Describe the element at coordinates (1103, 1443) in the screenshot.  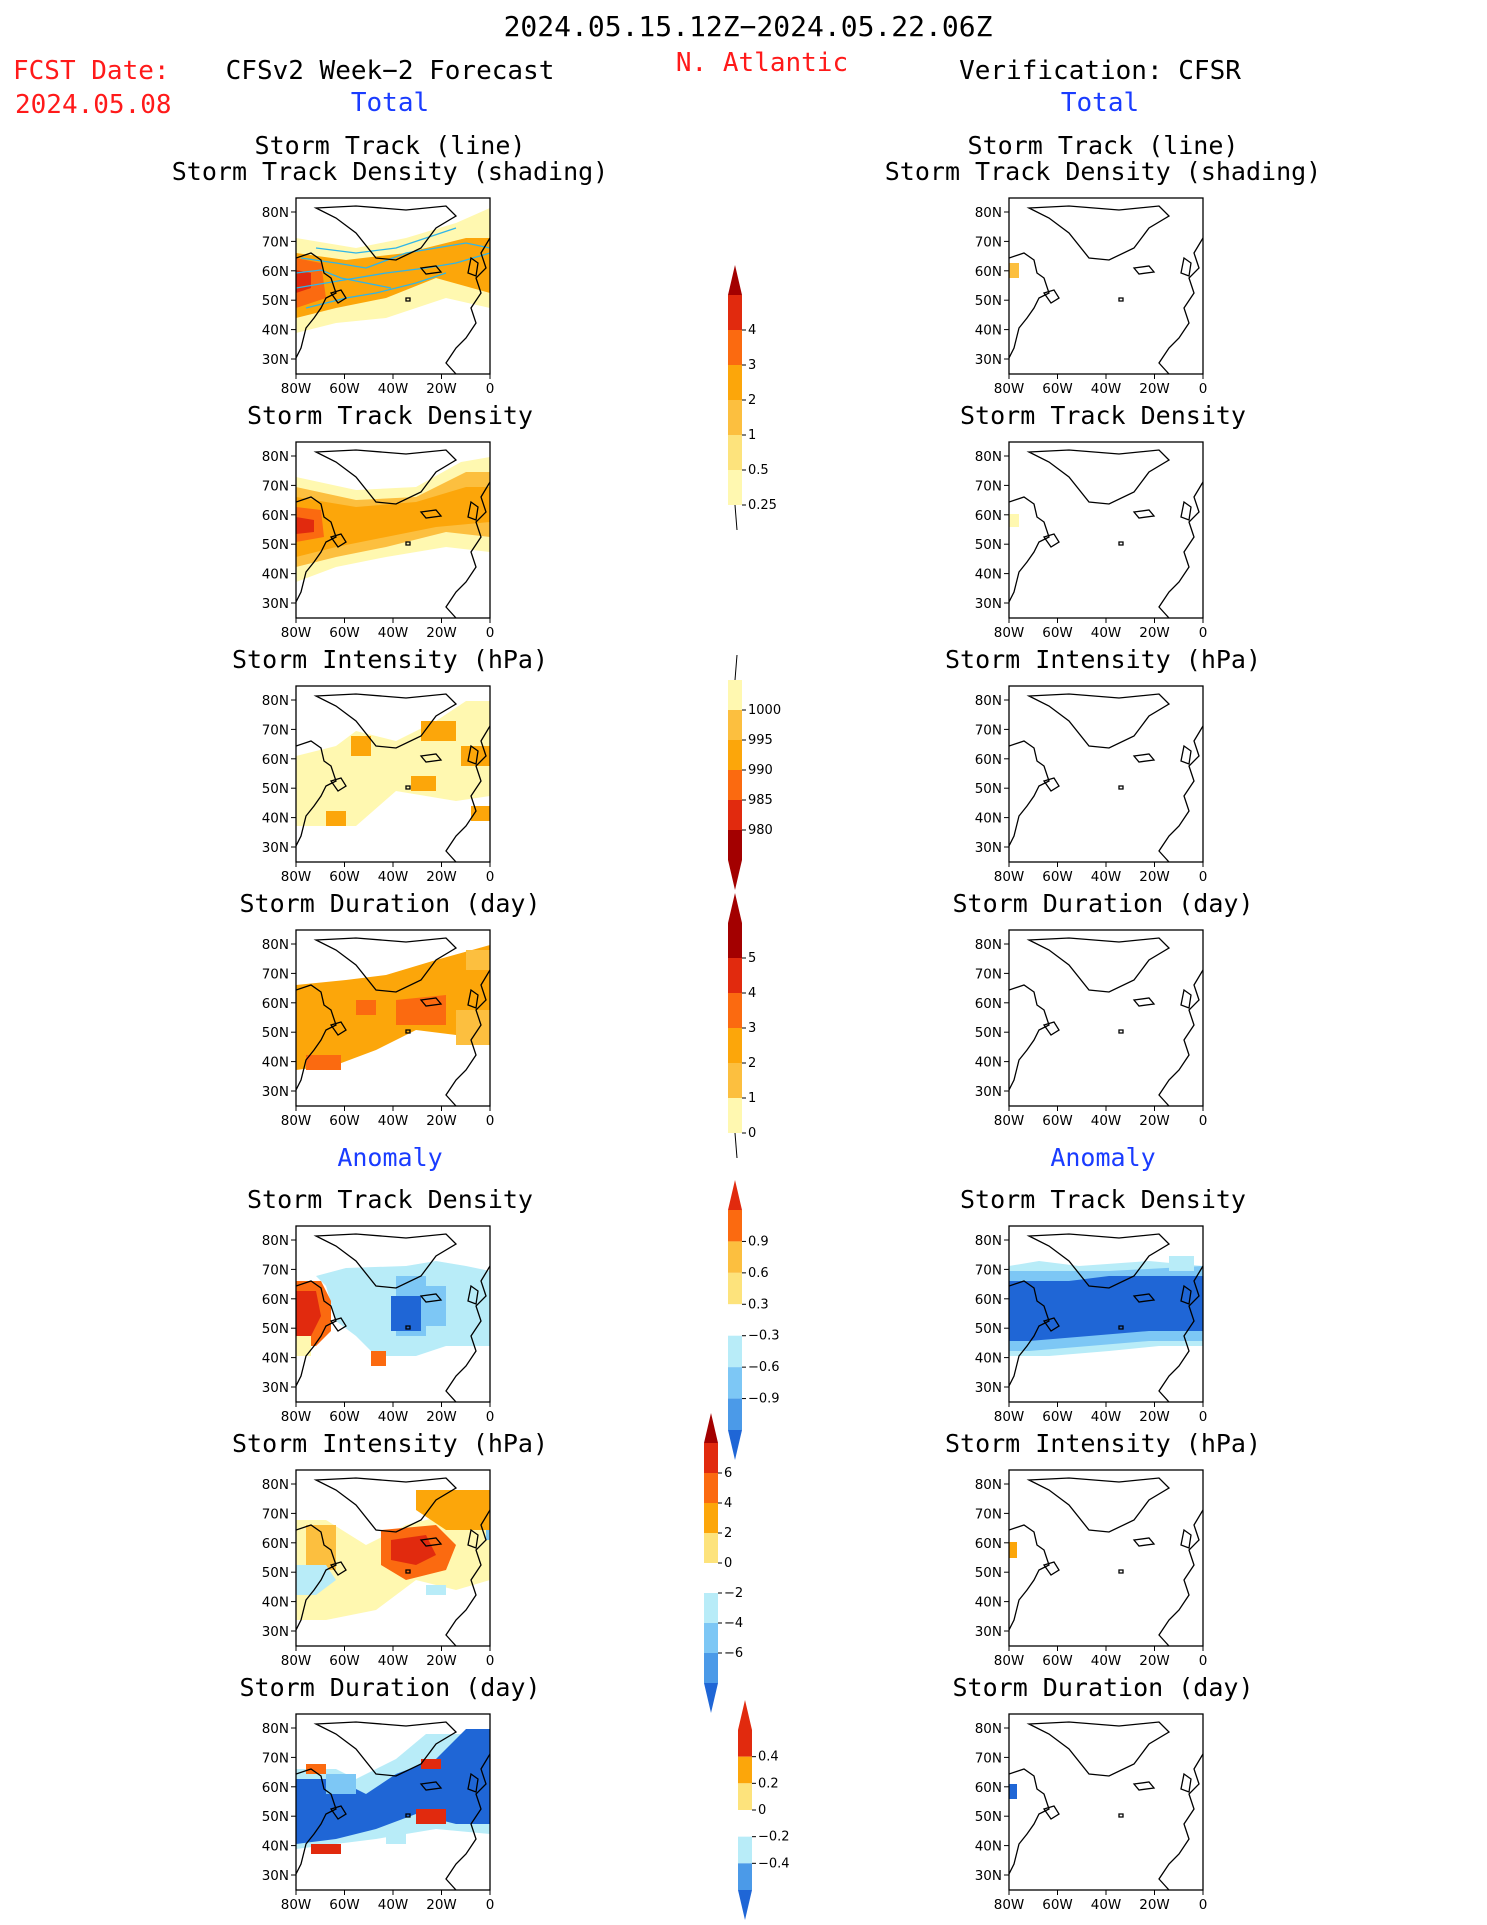
I see `right-title-anom-intensity: Storm Intensity (hPa)` at that location.